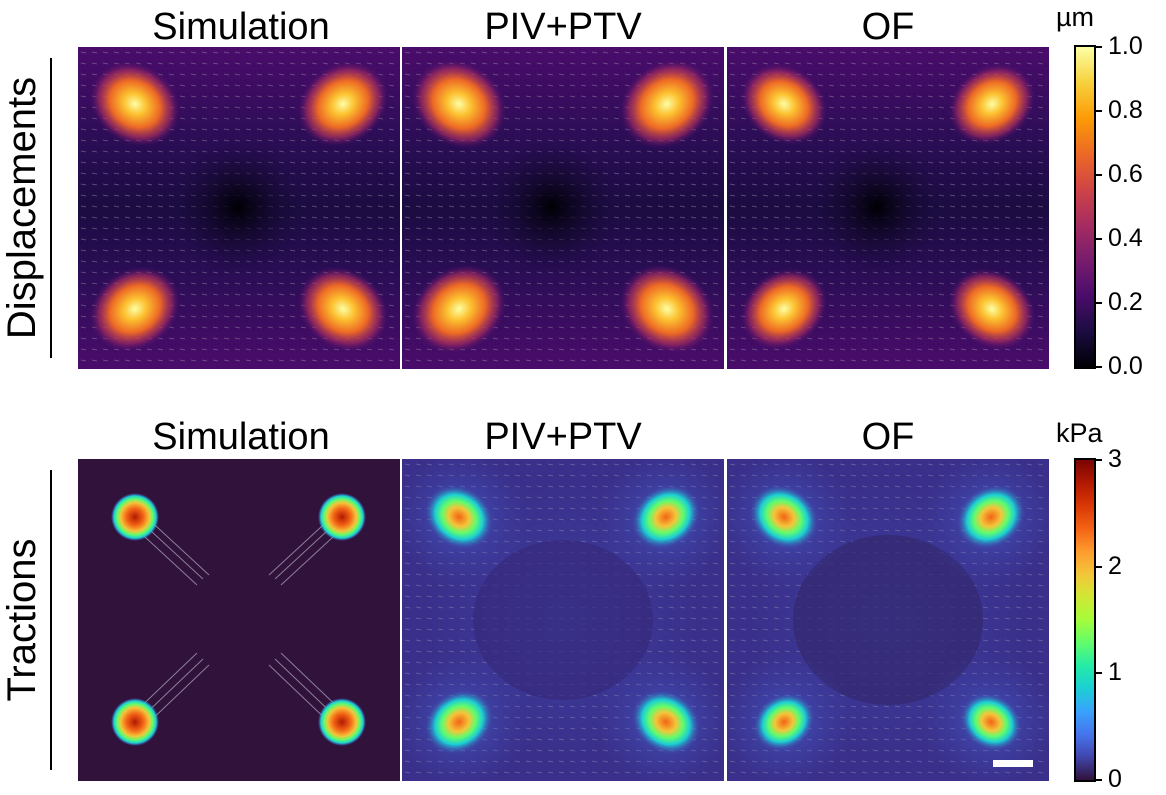  What do you see at coordinates (51, 620) in the screenshot?
I see `row-divider-tractions` at bounding box center [51, 620].